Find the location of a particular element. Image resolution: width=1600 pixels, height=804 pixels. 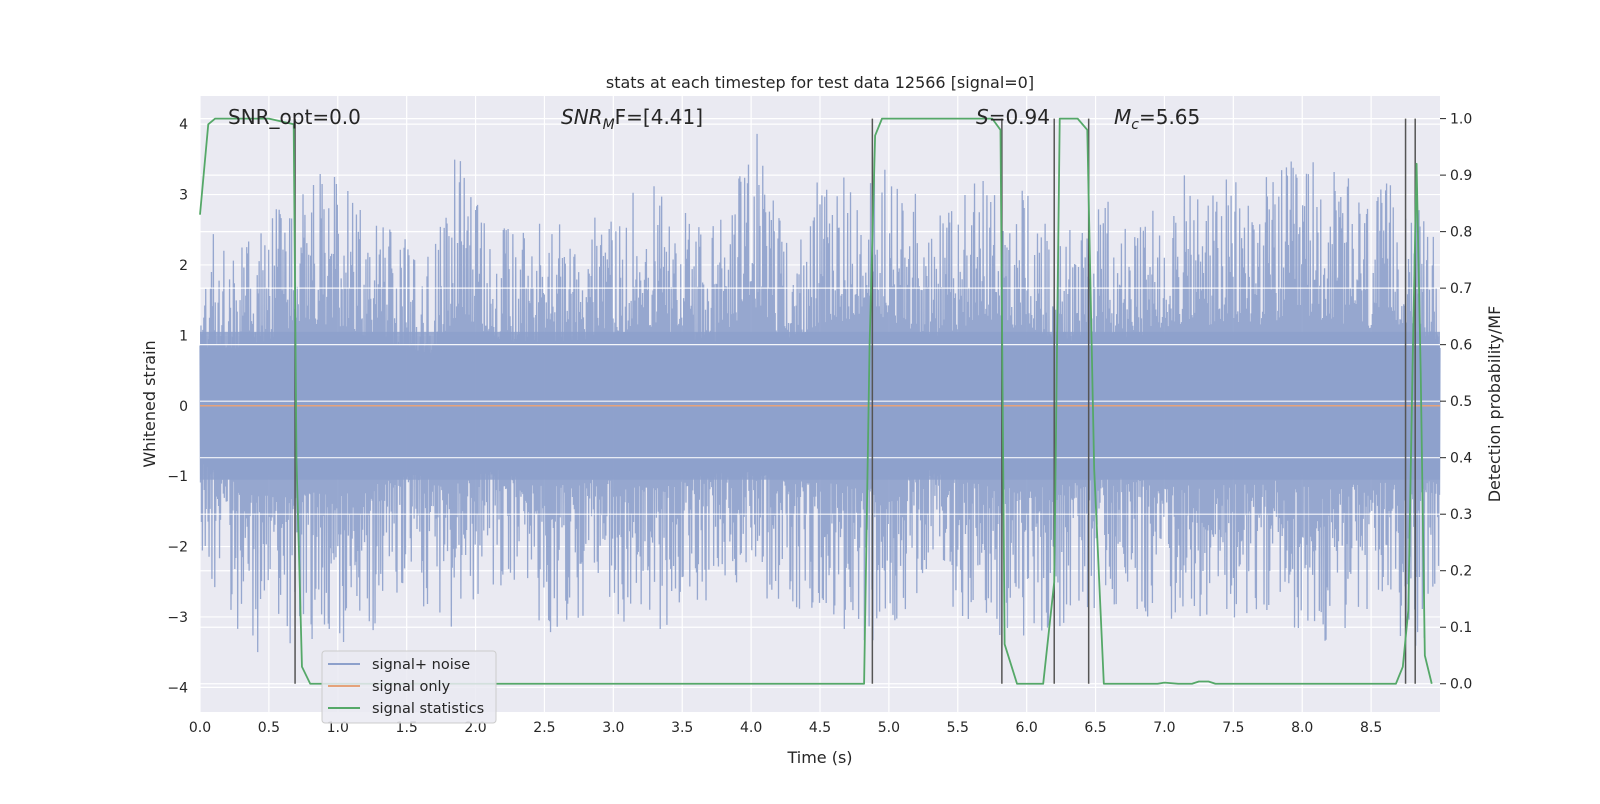

x-tick-label: 3.0 is located at coordinates (613, 728).